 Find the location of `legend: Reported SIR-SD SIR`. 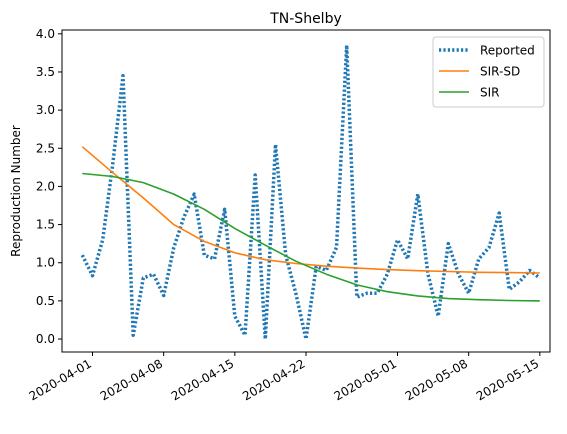

legend: Reported SIR-SD SIR is located at coordinates (488, 72).